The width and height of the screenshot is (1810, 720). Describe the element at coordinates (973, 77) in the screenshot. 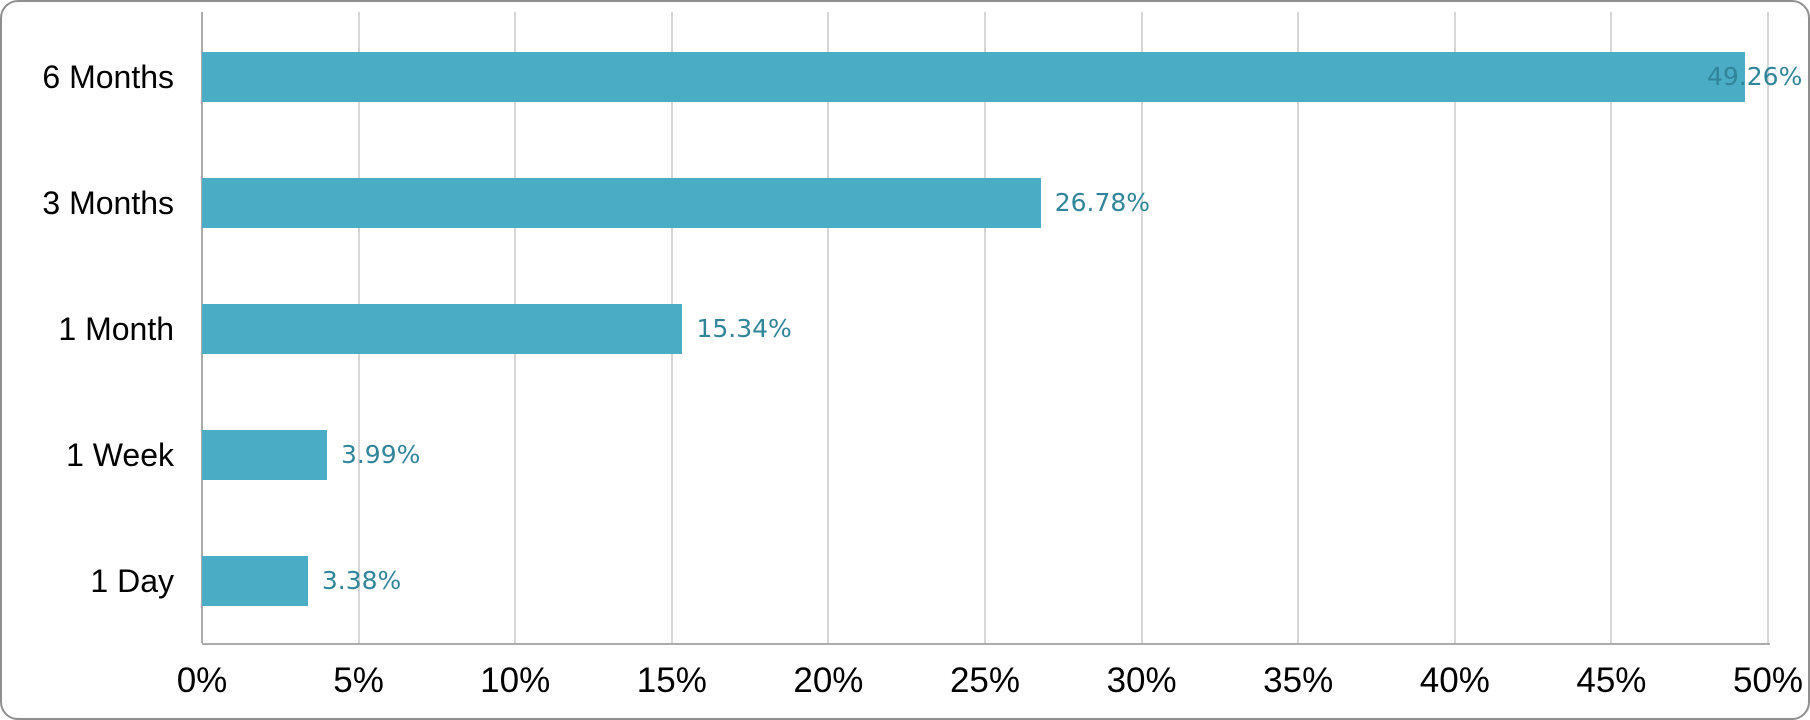

I see `bar-6-months` at that location.